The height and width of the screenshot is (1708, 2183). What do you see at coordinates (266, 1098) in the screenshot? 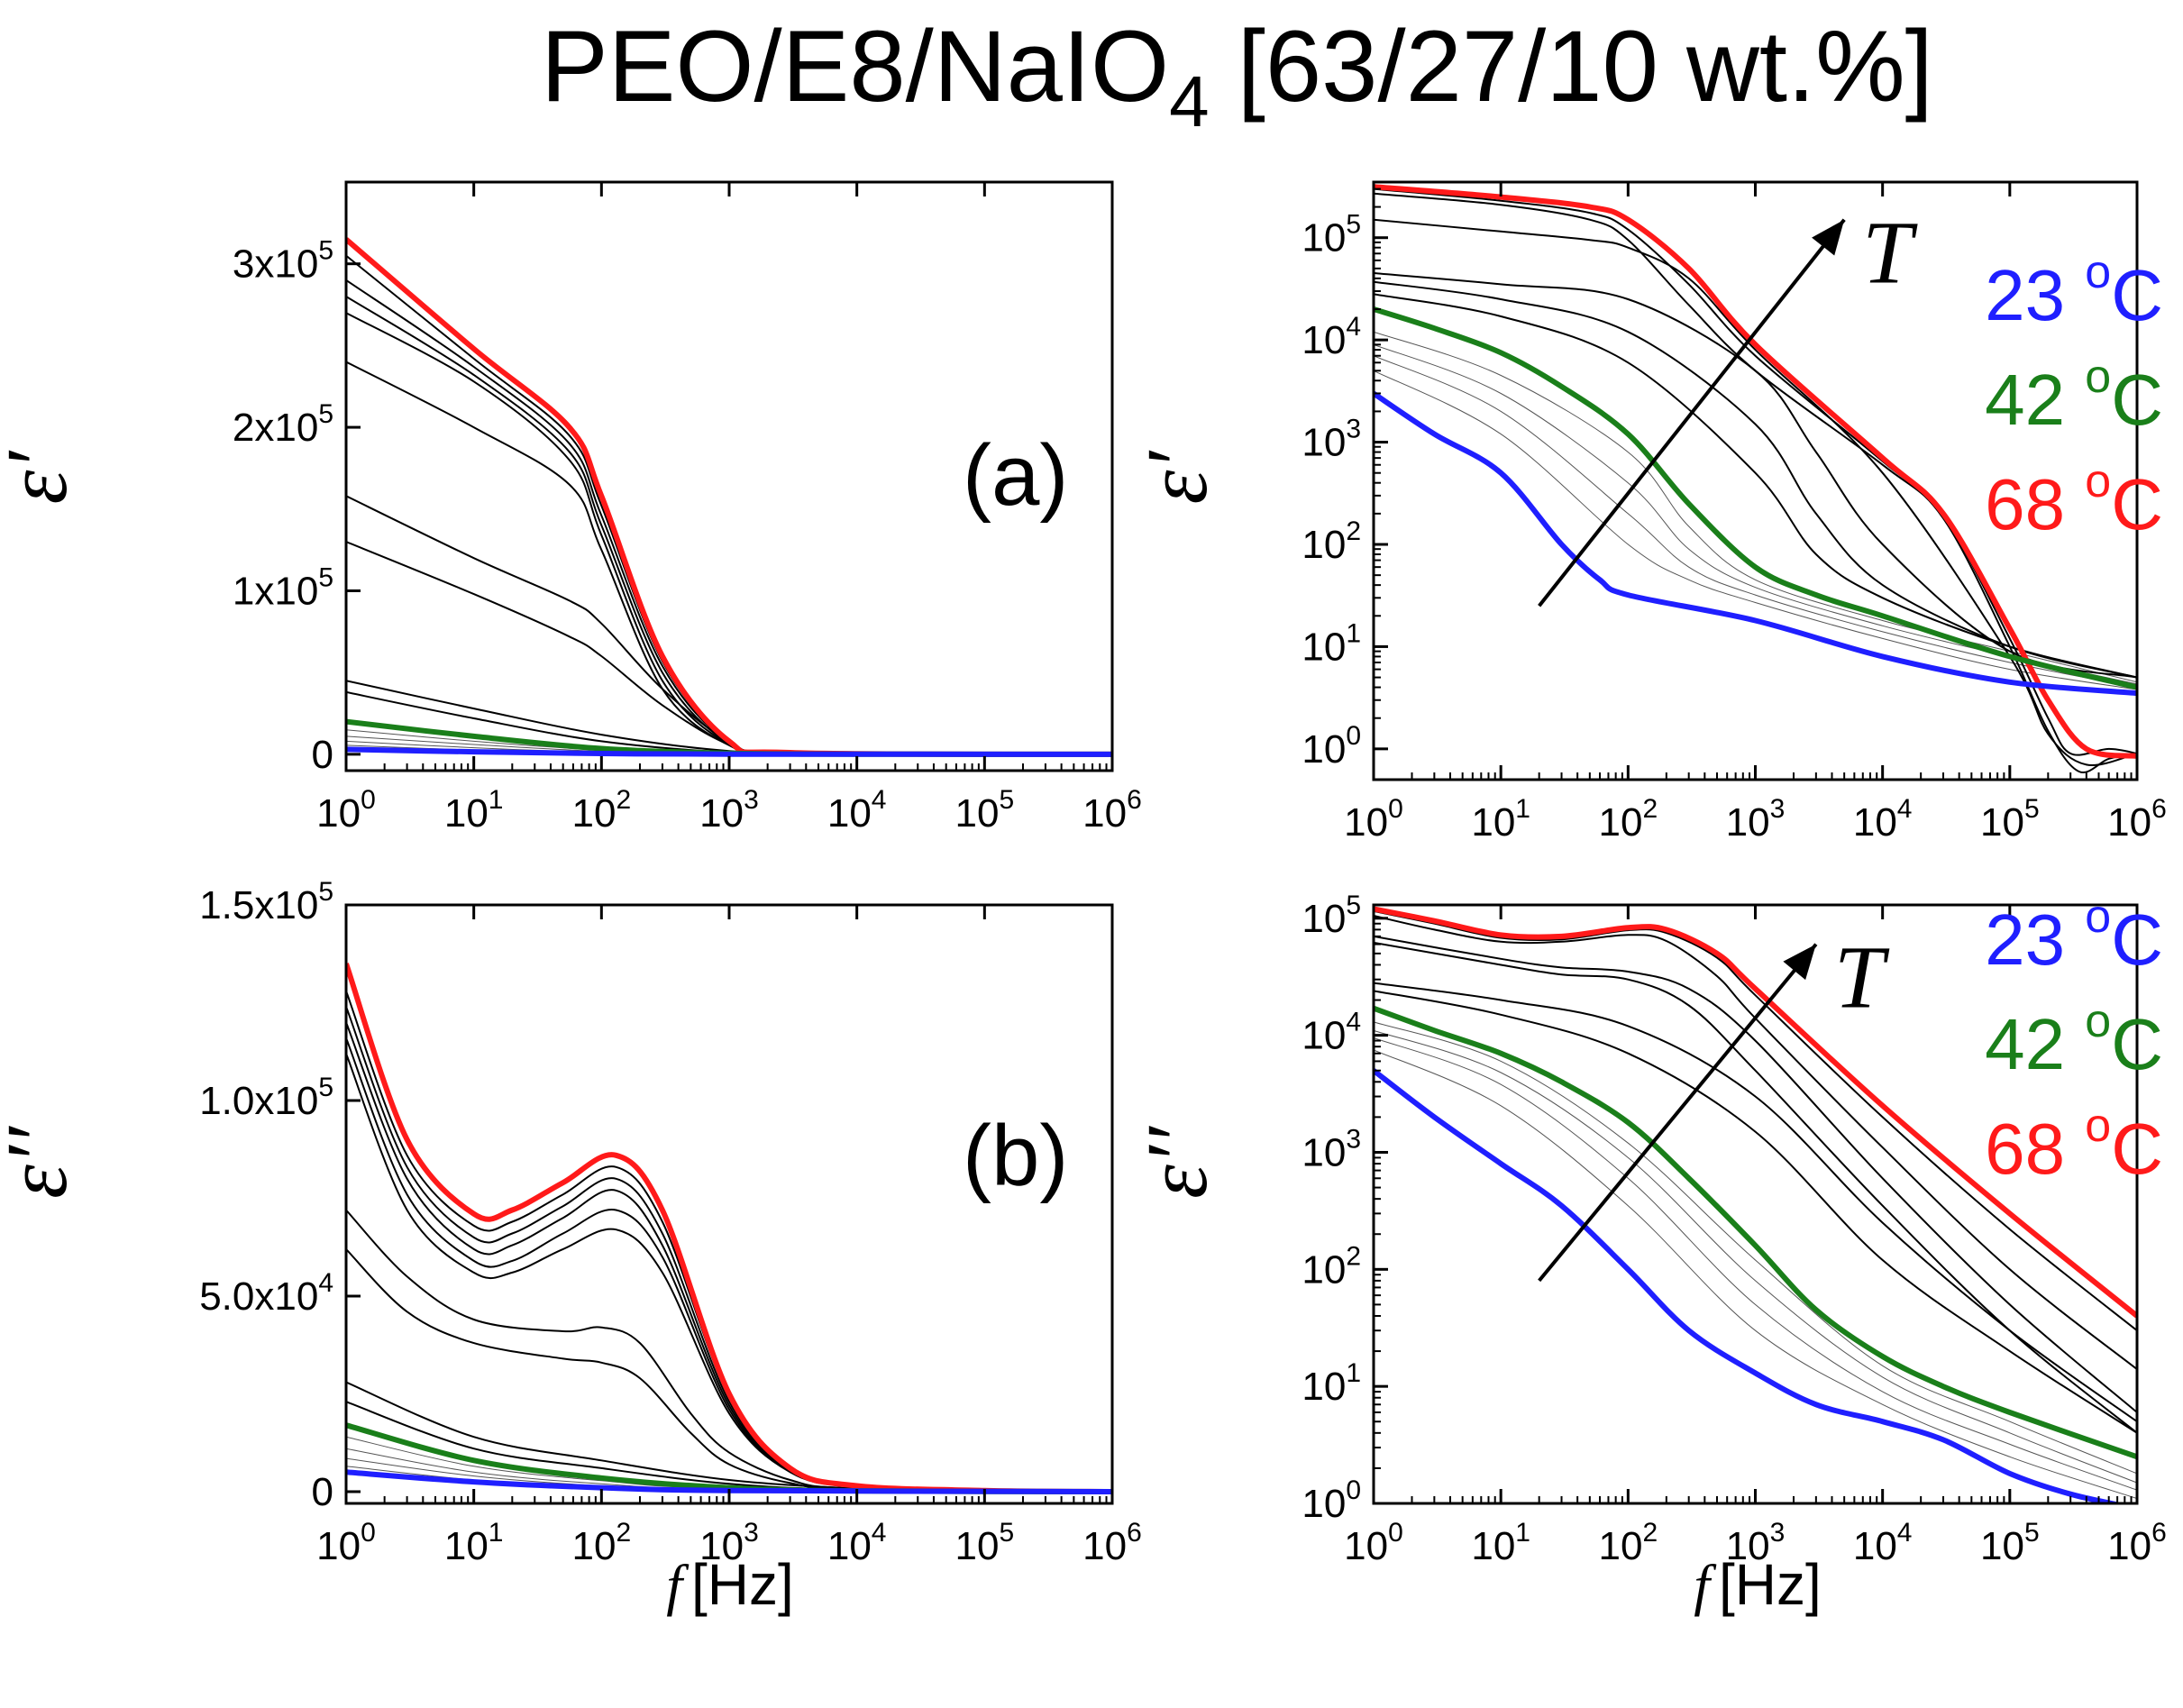
I see `y-tick-label: 1.0x10⁵` at bounding box center [266, 1098].